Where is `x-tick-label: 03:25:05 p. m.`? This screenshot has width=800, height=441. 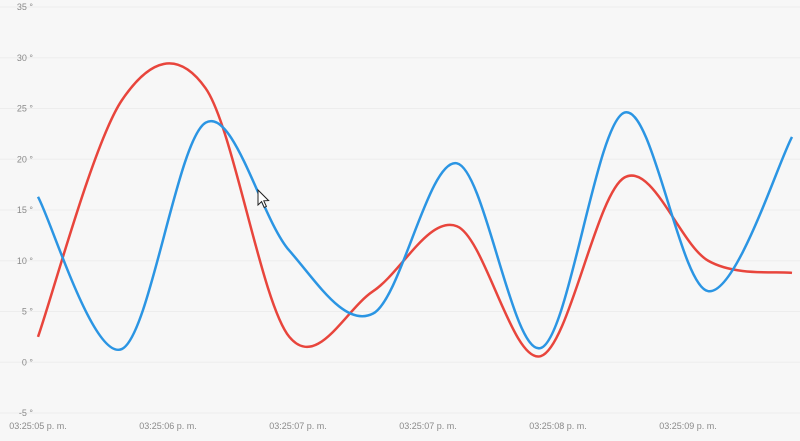 x-tick-label: 03:25:05 p. m. is located at coordinates (38, 426).